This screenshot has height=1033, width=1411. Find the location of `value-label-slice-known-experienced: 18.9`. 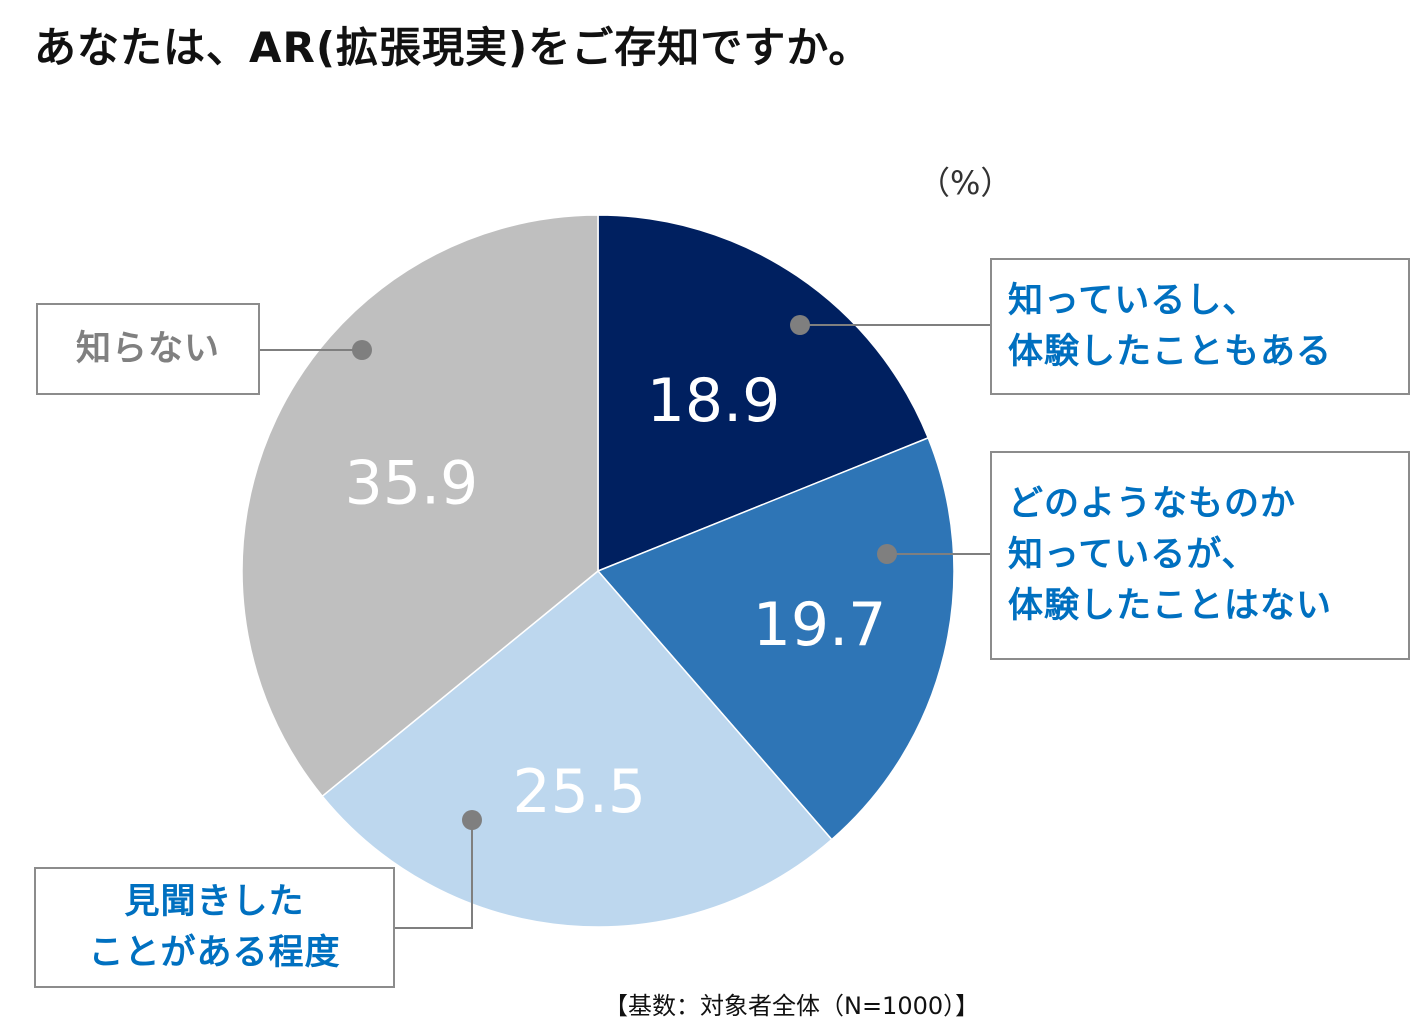

value-label-slice-known-experienced: 18.9 is located at coordinates (714, 401).